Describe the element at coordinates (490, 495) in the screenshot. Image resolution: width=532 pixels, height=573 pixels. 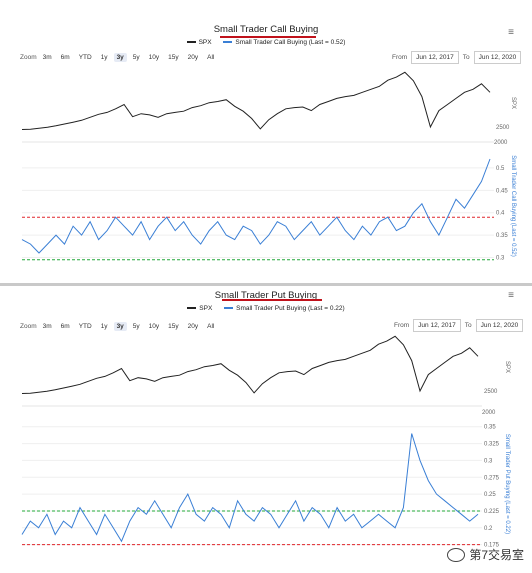
I see `tick-label: 0.25` at that location.